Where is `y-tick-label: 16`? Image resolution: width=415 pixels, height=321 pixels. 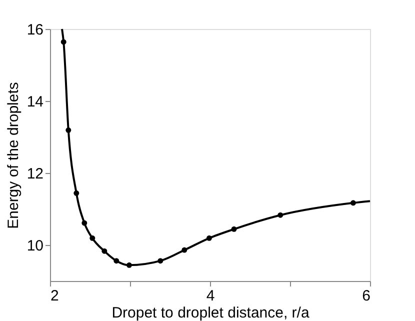
y-tick-label: 16 is located at coordinates (35, 30).